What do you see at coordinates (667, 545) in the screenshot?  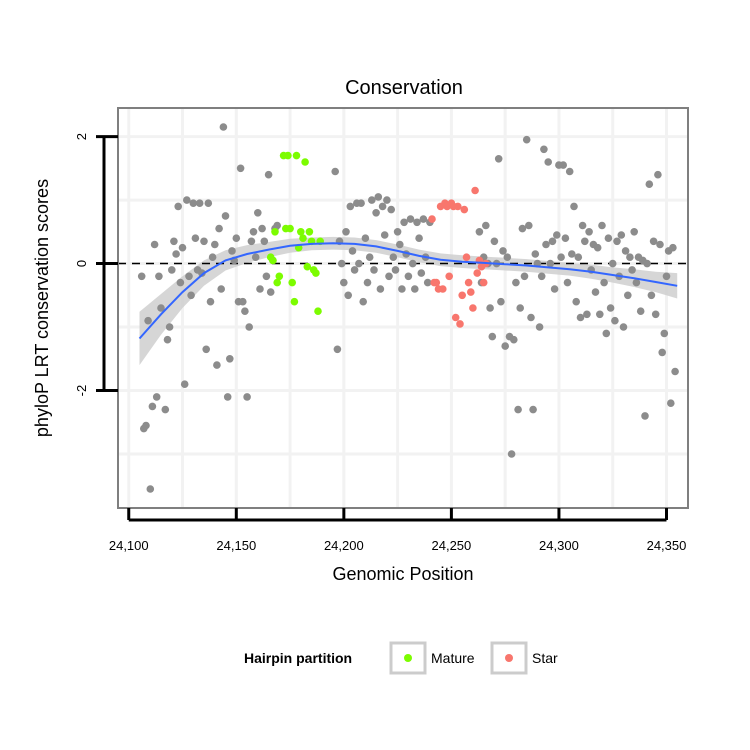 I see `x-tick-label-5: 24,350` at bounding box center [667, 545].